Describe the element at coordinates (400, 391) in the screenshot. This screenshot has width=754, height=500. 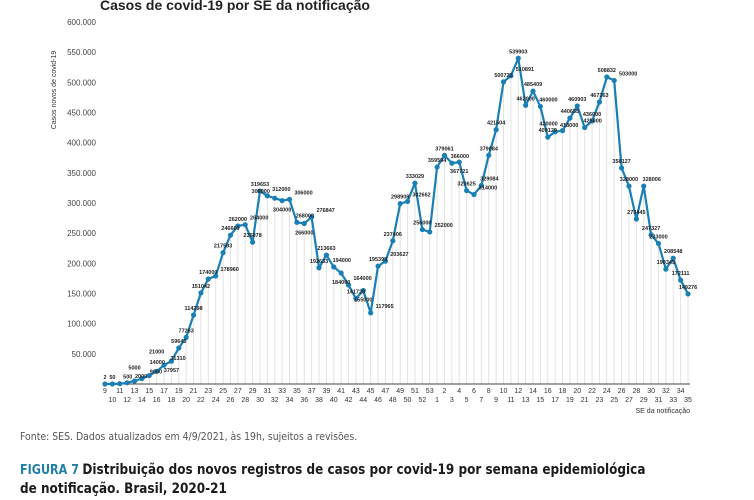
I see `x-tick-label: 49` at that location.